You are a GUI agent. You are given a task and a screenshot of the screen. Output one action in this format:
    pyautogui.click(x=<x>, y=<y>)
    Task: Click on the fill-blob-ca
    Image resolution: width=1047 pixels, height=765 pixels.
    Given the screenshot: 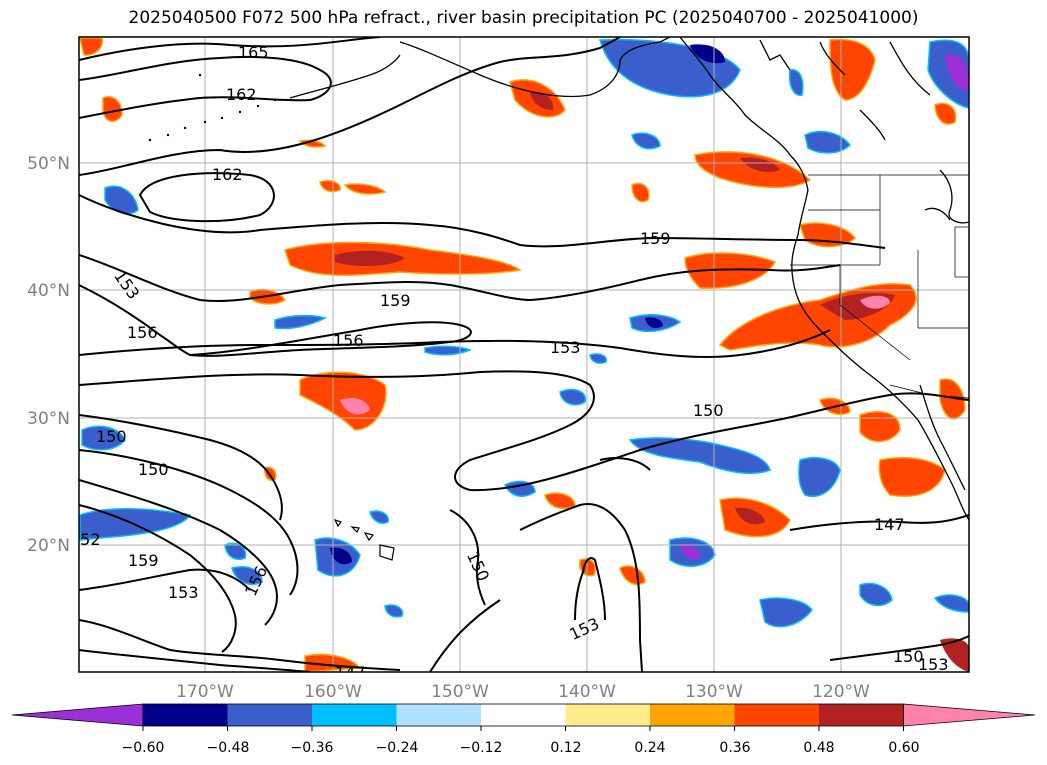 What is the action you would take?
    pyautogui.click(x=817, y=316)
    